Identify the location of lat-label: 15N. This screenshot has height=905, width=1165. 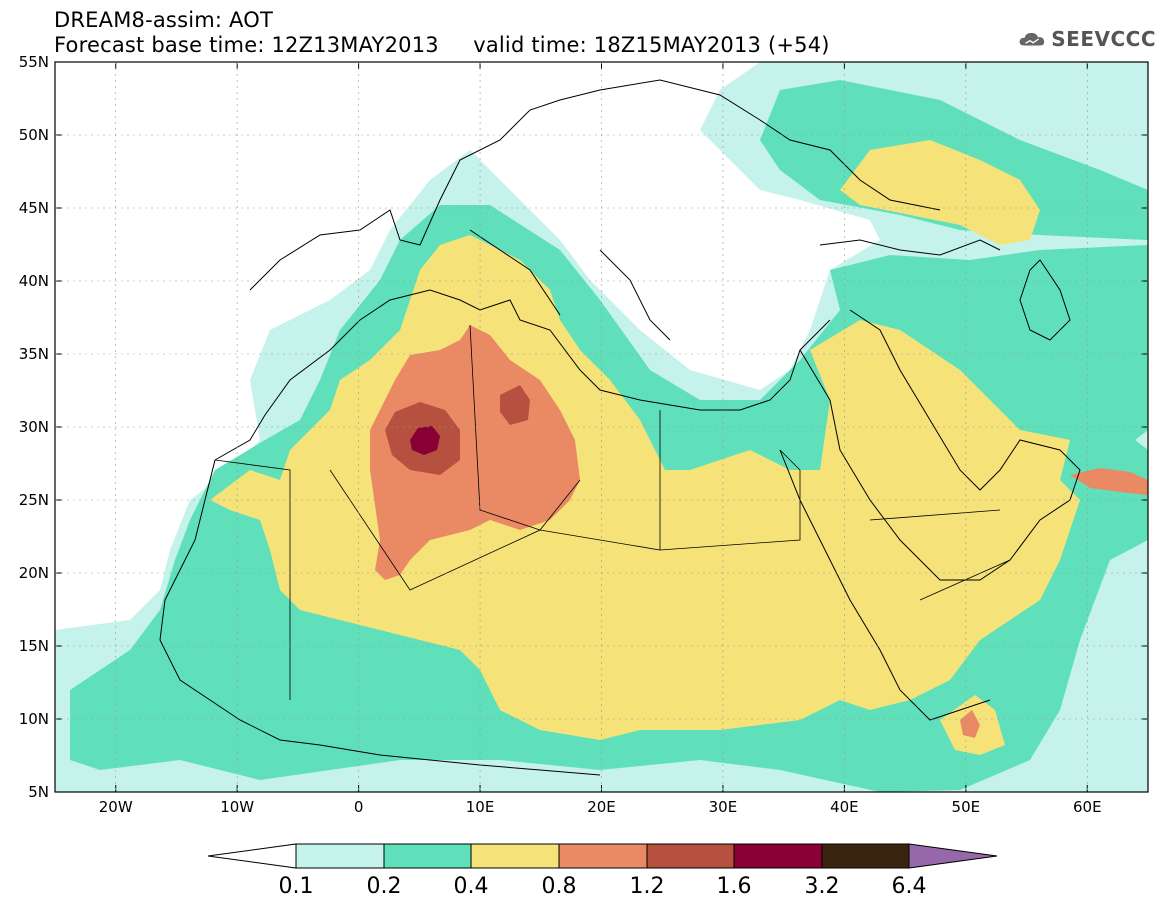
(34, 646).